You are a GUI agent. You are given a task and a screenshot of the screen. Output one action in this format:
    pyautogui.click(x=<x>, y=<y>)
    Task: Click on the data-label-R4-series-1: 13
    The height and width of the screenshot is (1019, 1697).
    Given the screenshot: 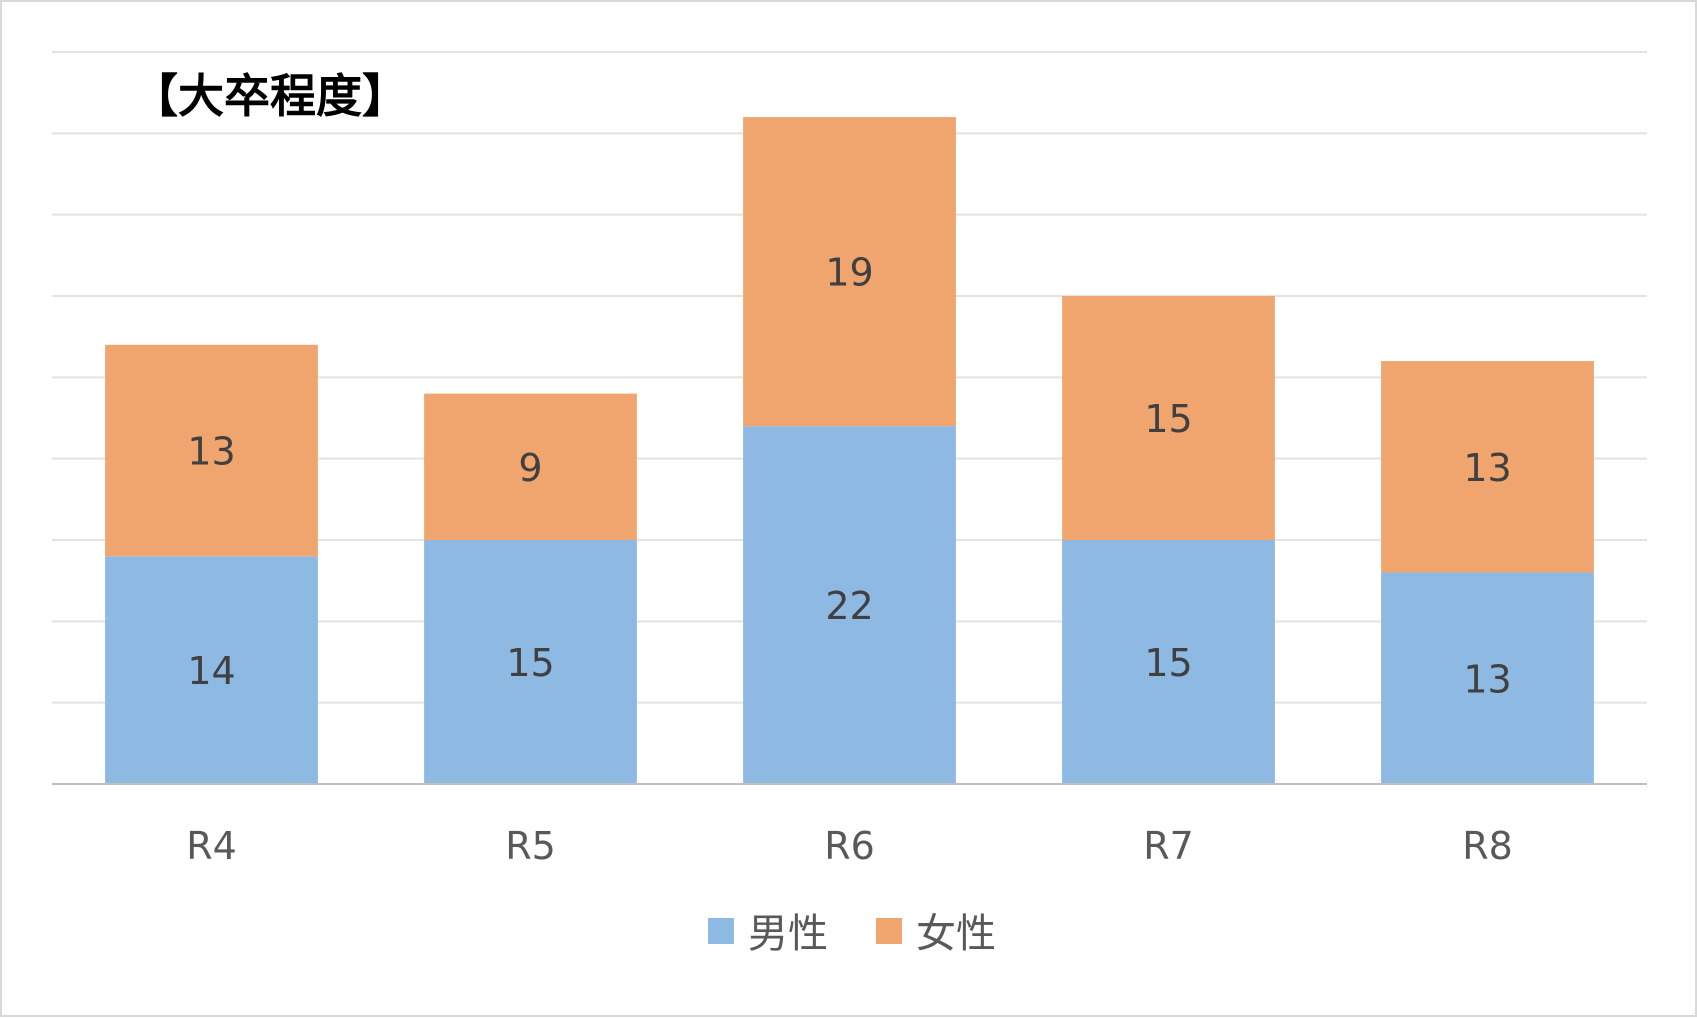 What is the action you would take?
    pyautogui.click(x=211, y=452)
    